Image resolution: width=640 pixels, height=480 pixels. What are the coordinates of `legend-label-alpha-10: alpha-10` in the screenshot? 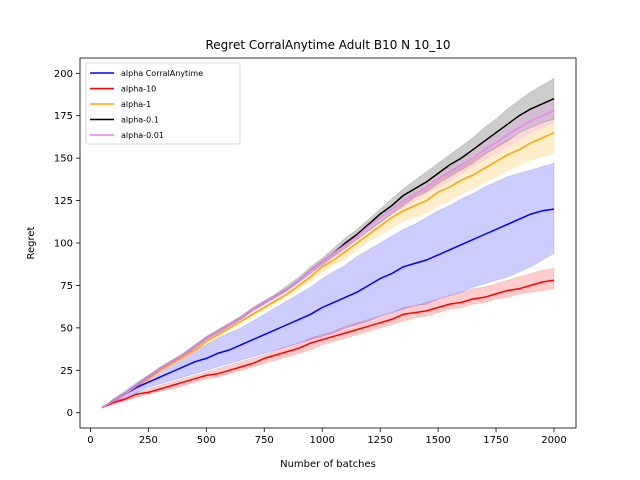 It's located at (138, 89).